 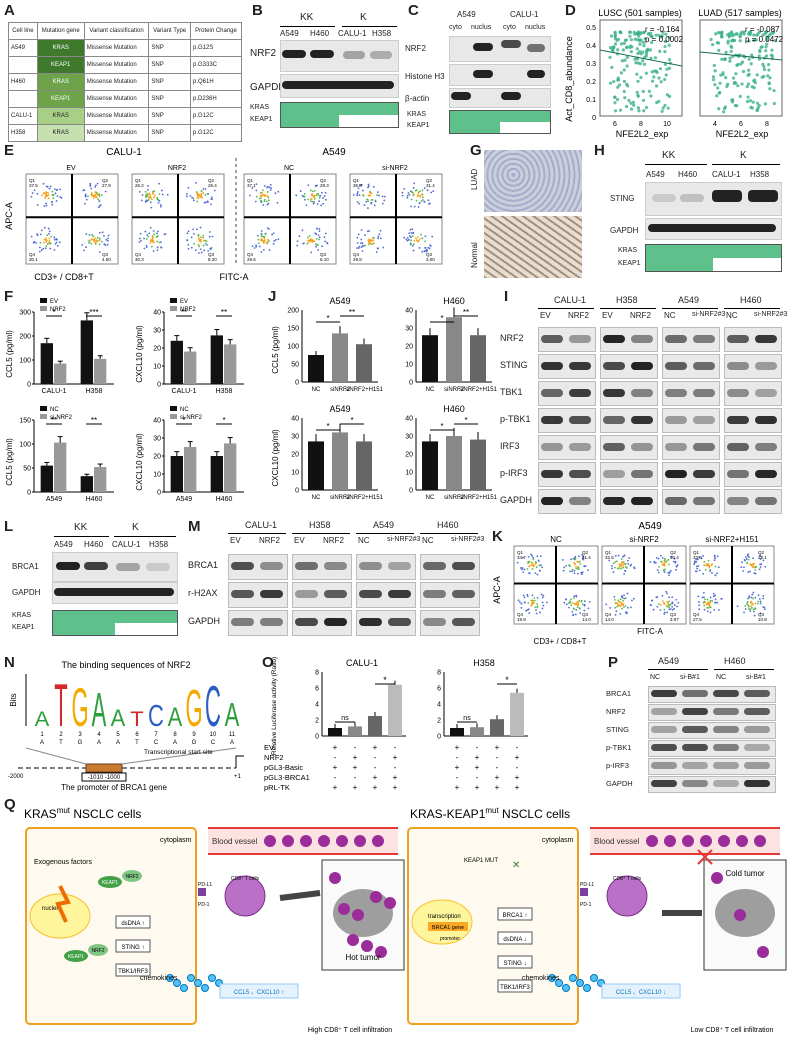 What do you see at coordinates (674, 557) in the screenshot?
I see `flow-k-quad-value: 50.4` at bounding box center [674, 557].